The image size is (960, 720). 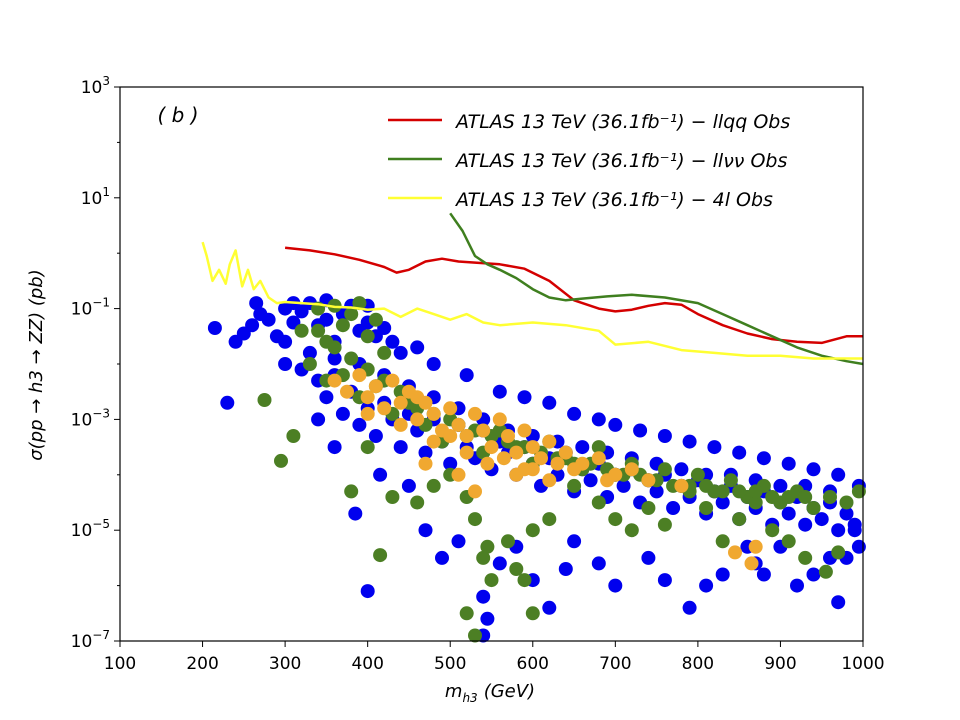 What do you see at coordinates (862, 664) in the screenshot?
I see `x-tick-label-1000: 1000` at bounding box center [862, 664].